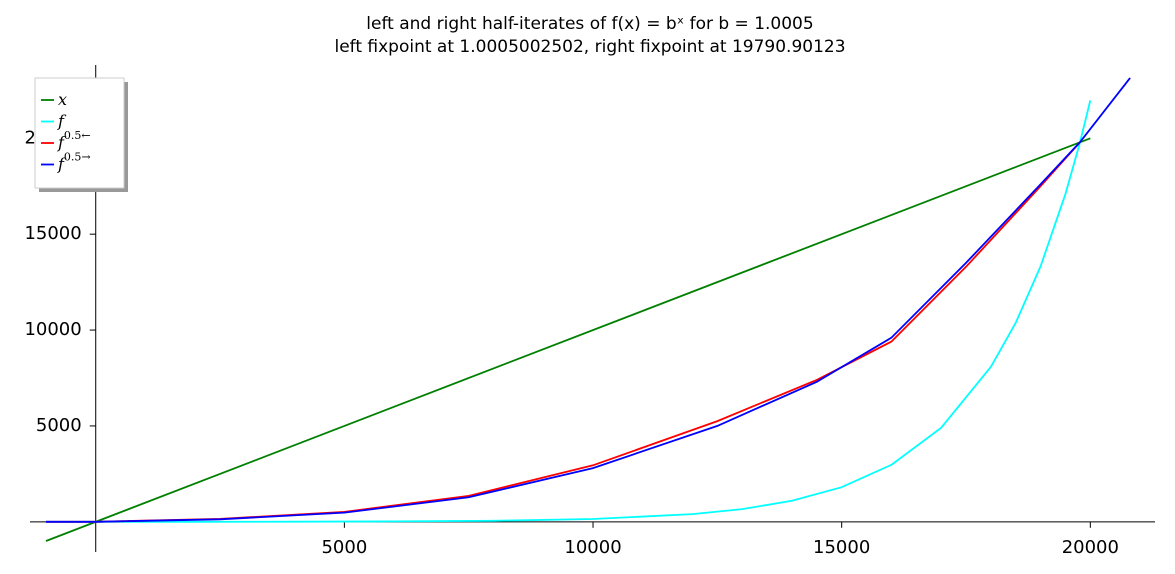 The image size is (1175, 574). What do you see at coordinates (841, 547) in the screenshot?
I see `x-tick-label: 15000` at bounding box center [841, 547].